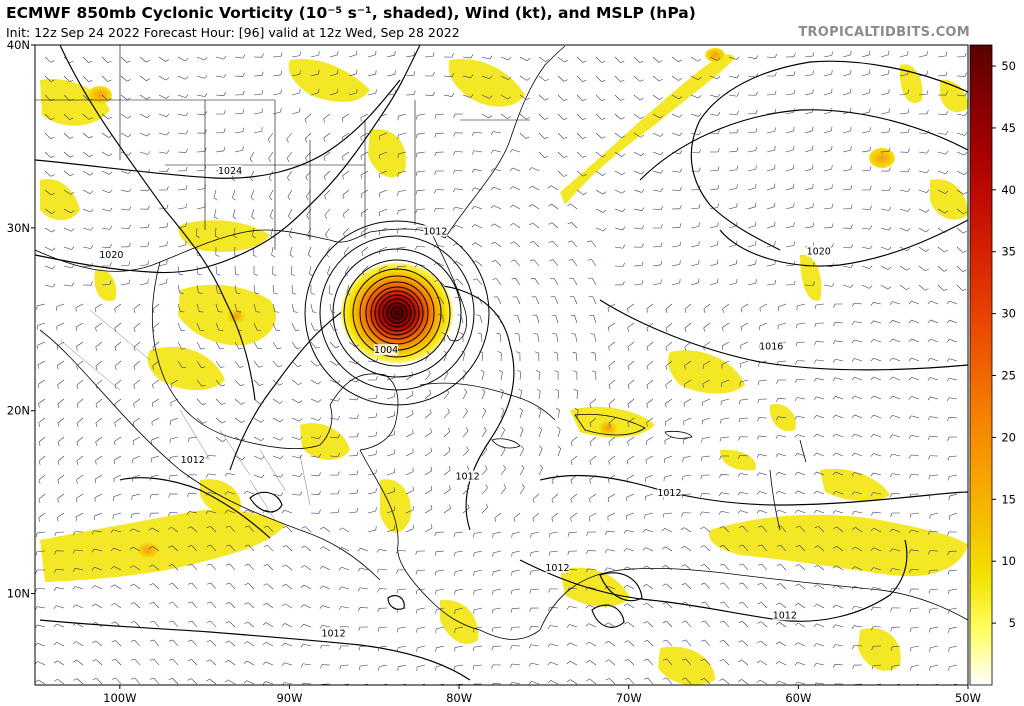  Describe the element at coordinates (981, 365) in the screenshot. I see `colorbar-scale` at that location.